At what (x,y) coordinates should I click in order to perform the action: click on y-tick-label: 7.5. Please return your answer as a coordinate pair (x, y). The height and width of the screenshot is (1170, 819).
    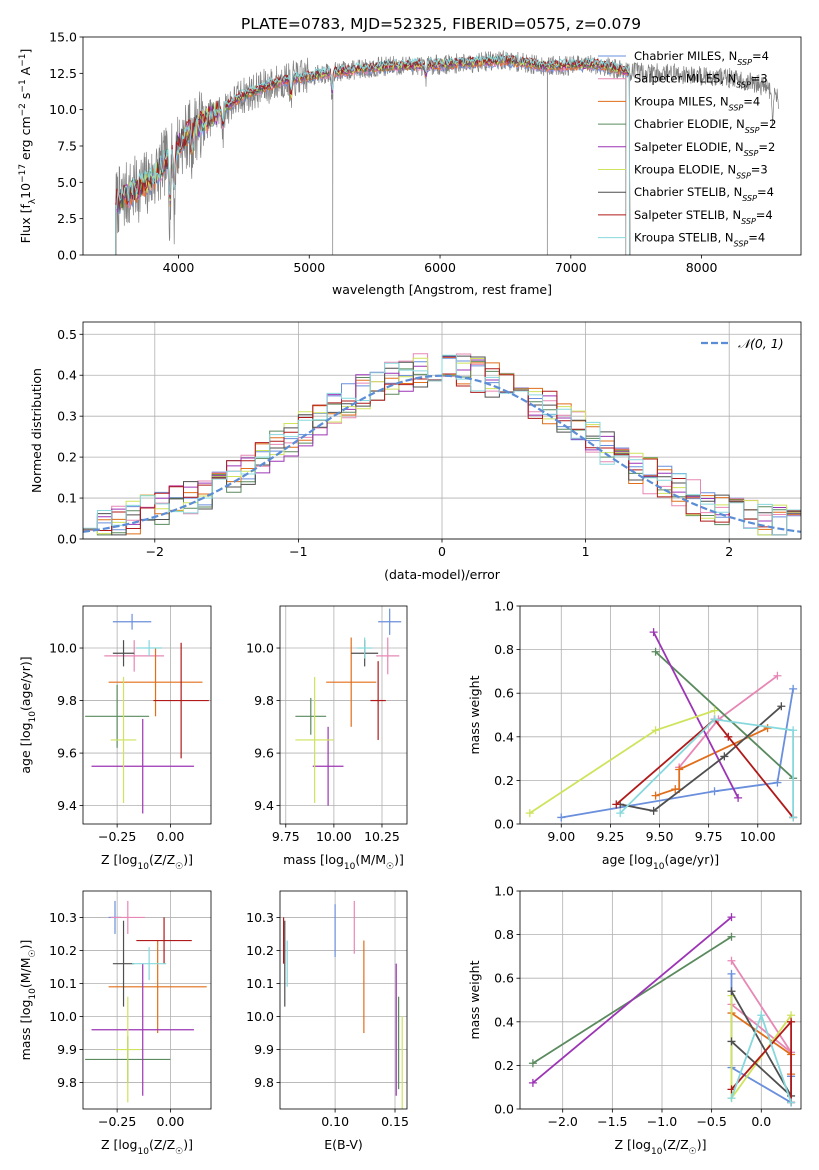
    Looking at the image, I should click on (67, 146).